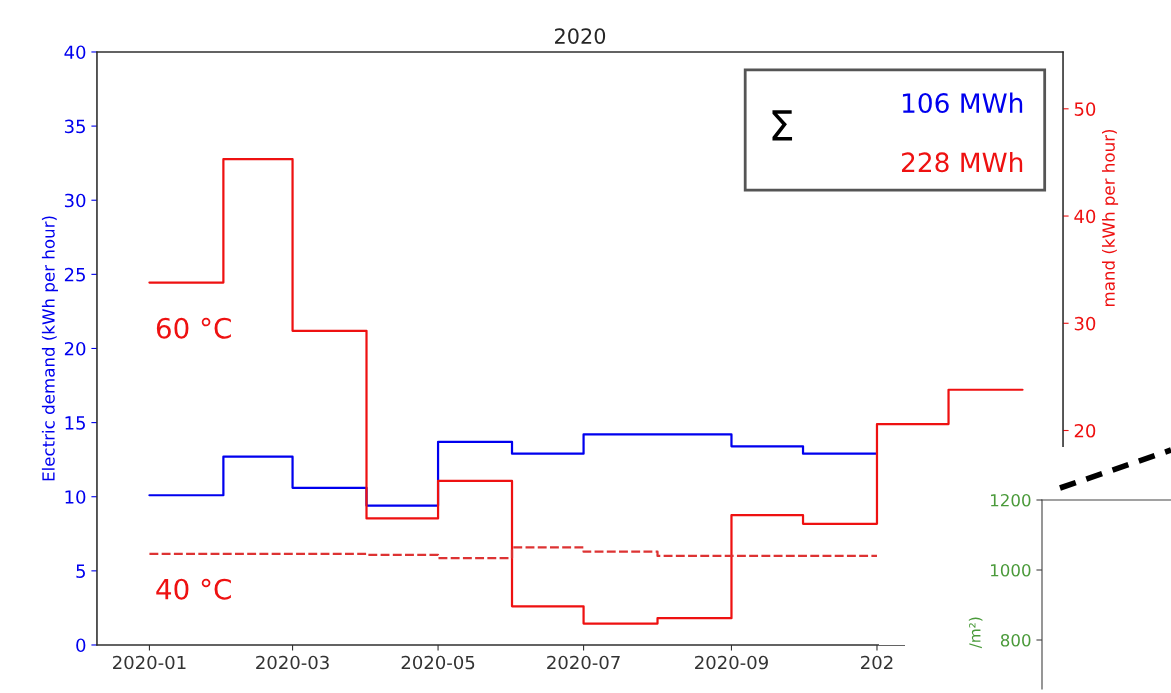 The image size is (1171, 693). Describe the element at coordinates (75, 348) in the screenshot. I see `y-tick-label: 20` at that location.